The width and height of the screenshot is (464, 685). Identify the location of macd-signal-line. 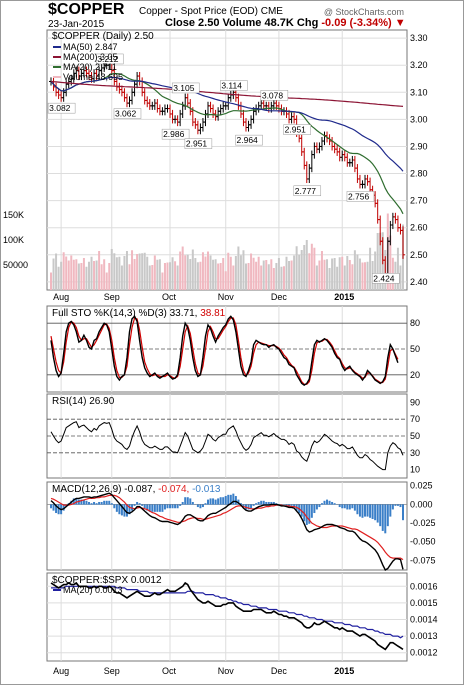
(227, 527).